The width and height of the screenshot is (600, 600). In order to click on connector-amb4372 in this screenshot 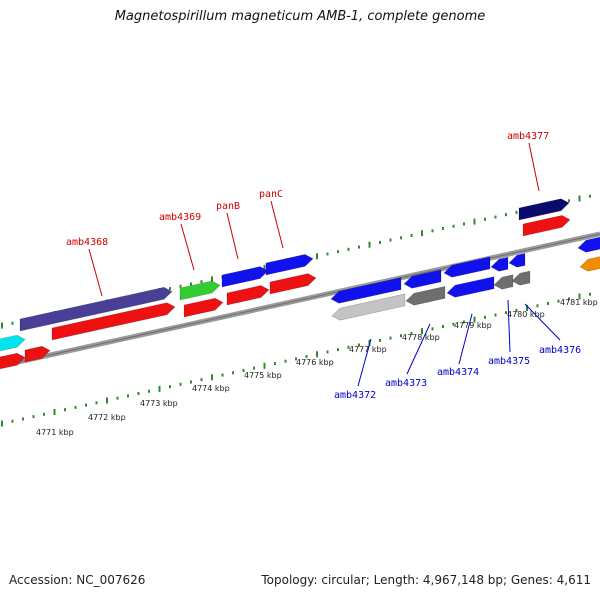, I will do `click(364, 362)`.